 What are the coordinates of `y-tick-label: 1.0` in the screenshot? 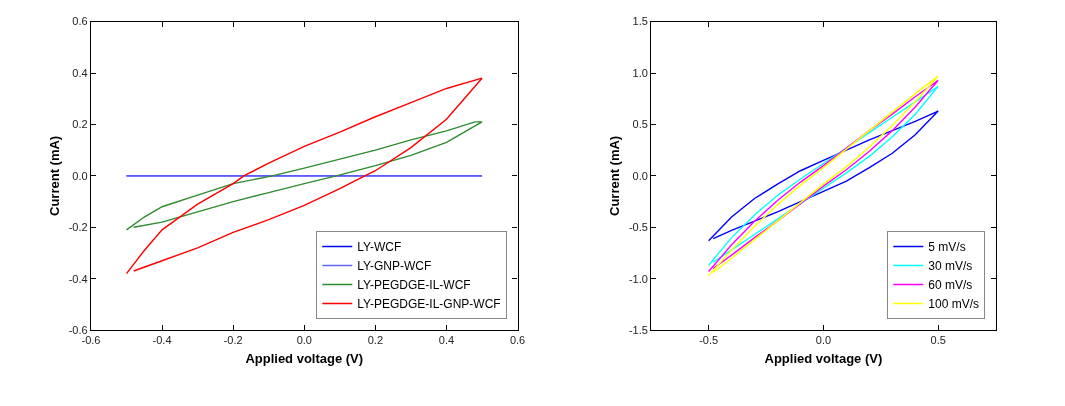 It's located at (640, 72).